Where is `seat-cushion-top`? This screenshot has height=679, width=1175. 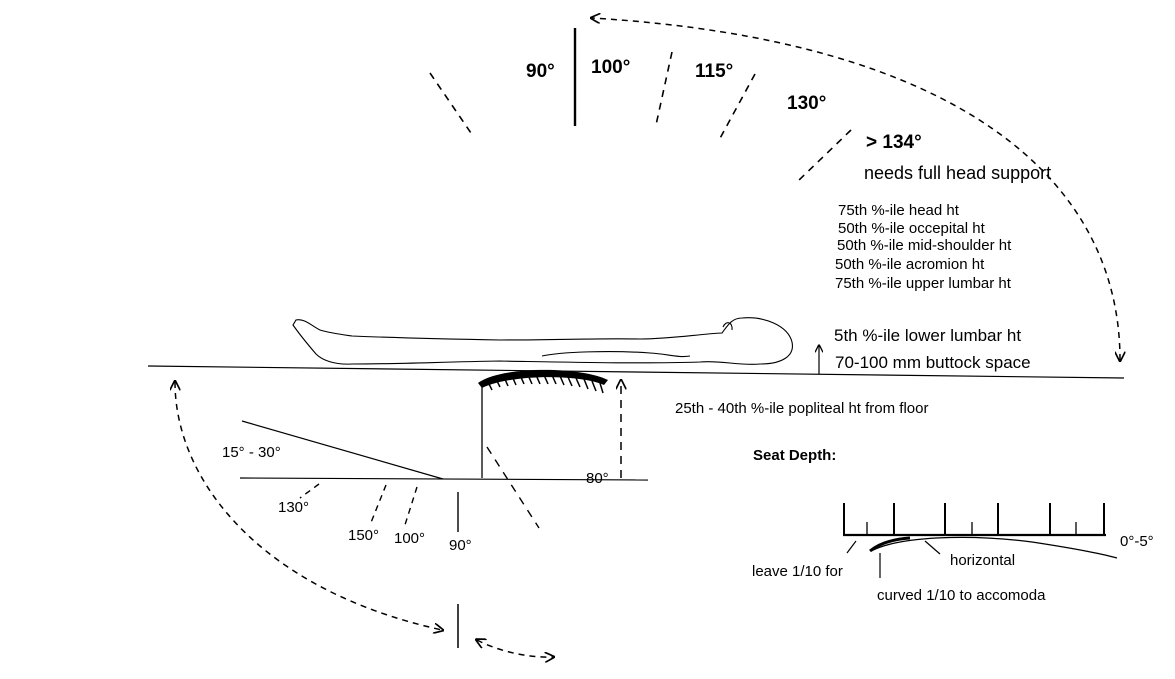 seat-cushion-top is located at coordinates (543, 378).